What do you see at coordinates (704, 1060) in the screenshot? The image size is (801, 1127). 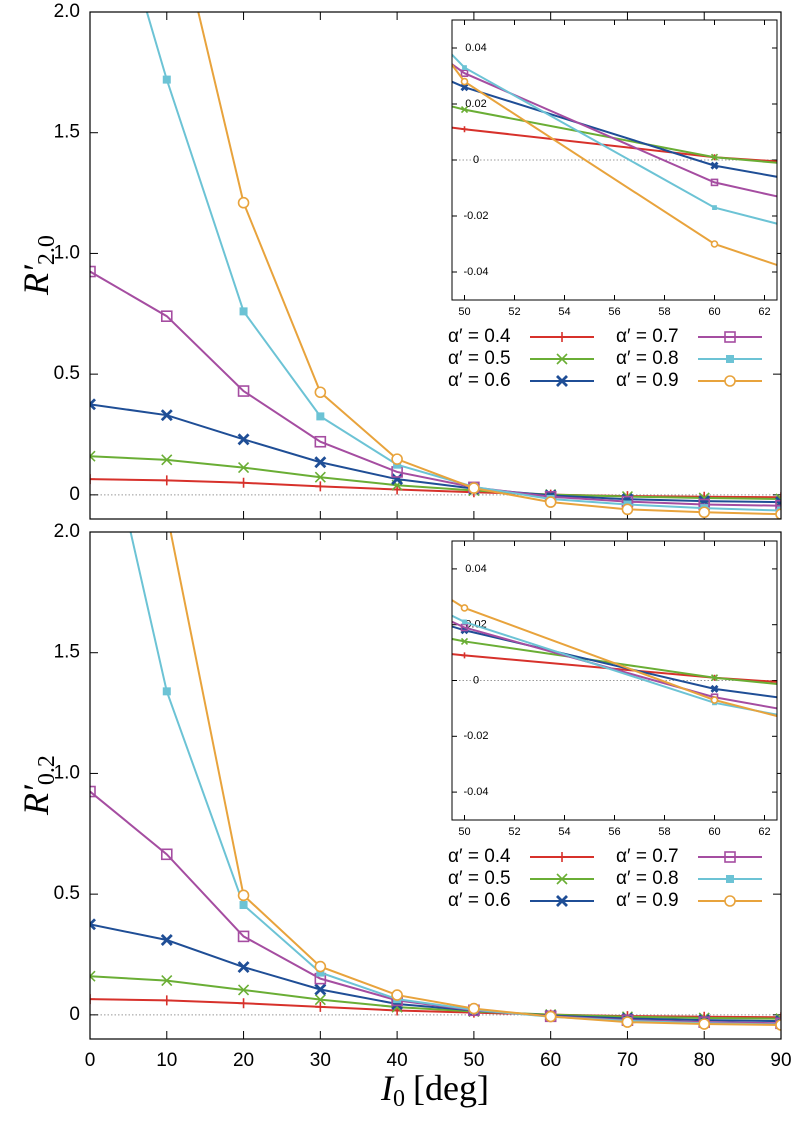 I see `x-tick-label: 80` at bounding box center [704, 1060].